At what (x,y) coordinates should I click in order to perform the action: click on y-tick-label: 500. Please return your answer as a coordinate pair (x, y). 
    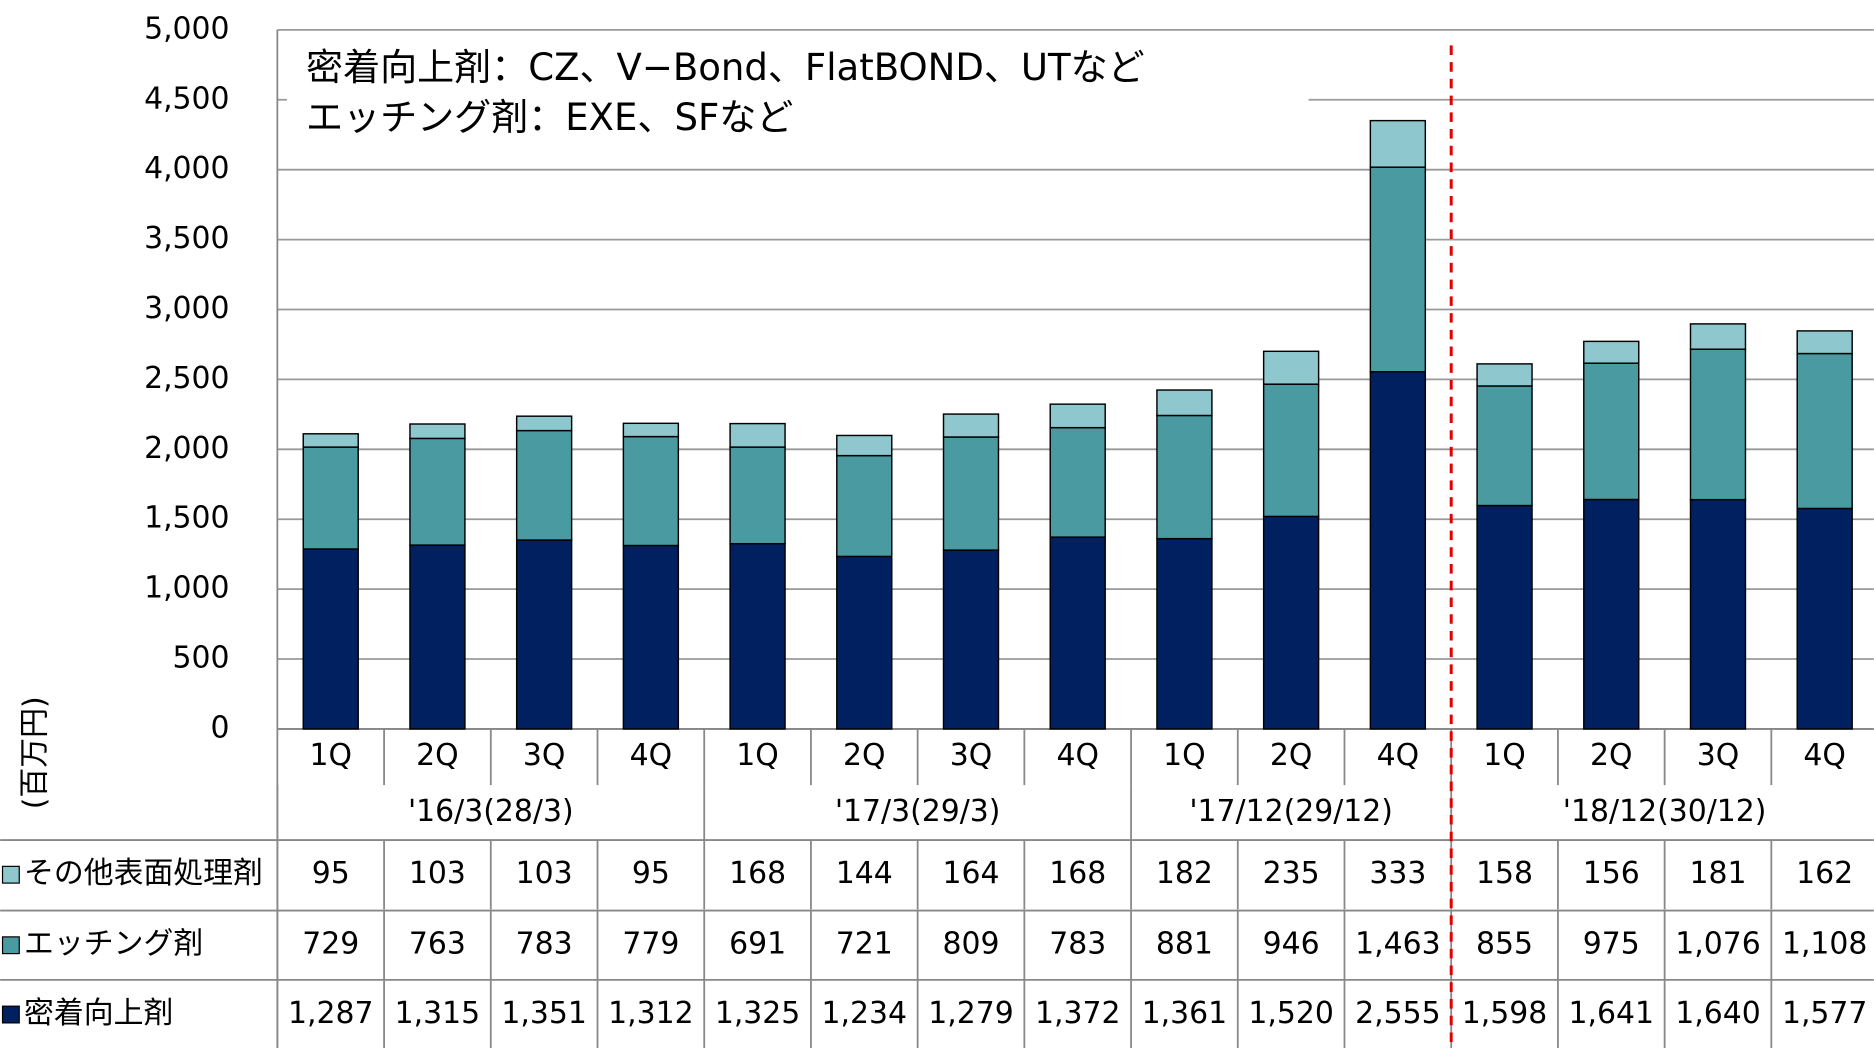
    Looking at the image, I should click on (201, 658).